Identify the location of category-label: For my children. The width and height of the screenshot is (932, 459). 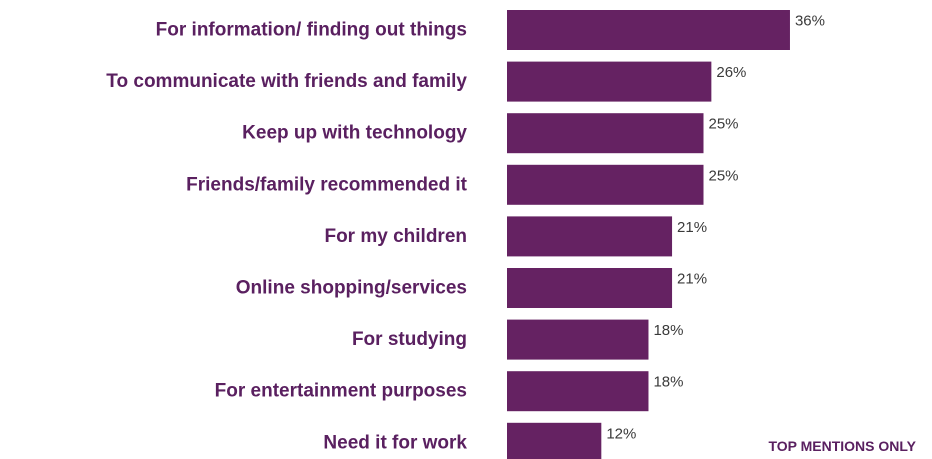
(395, 236).